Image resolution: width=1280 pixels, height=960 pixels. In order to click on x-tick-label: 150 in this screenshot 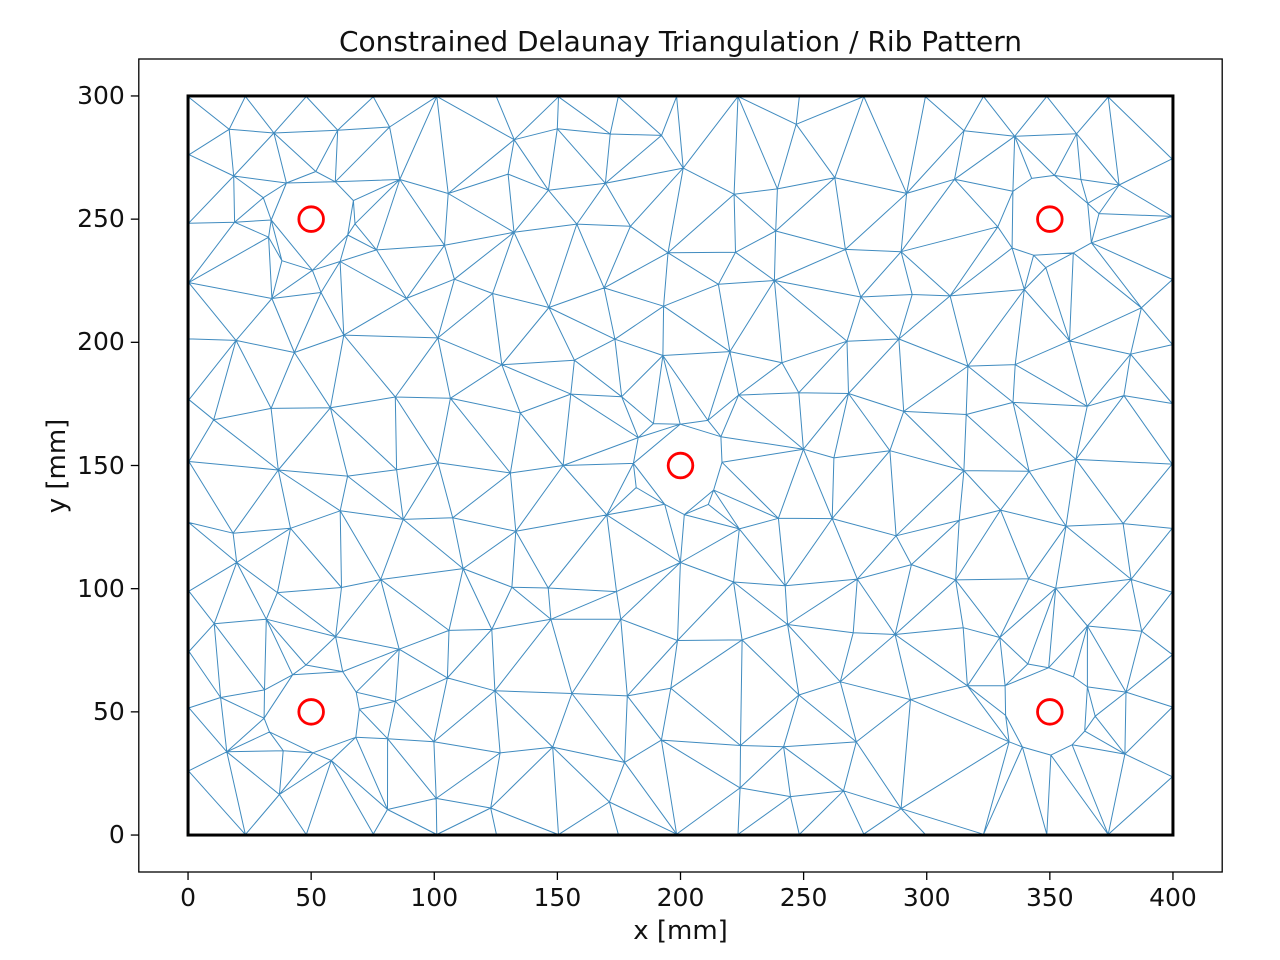, I will do `click(557, 897)`.